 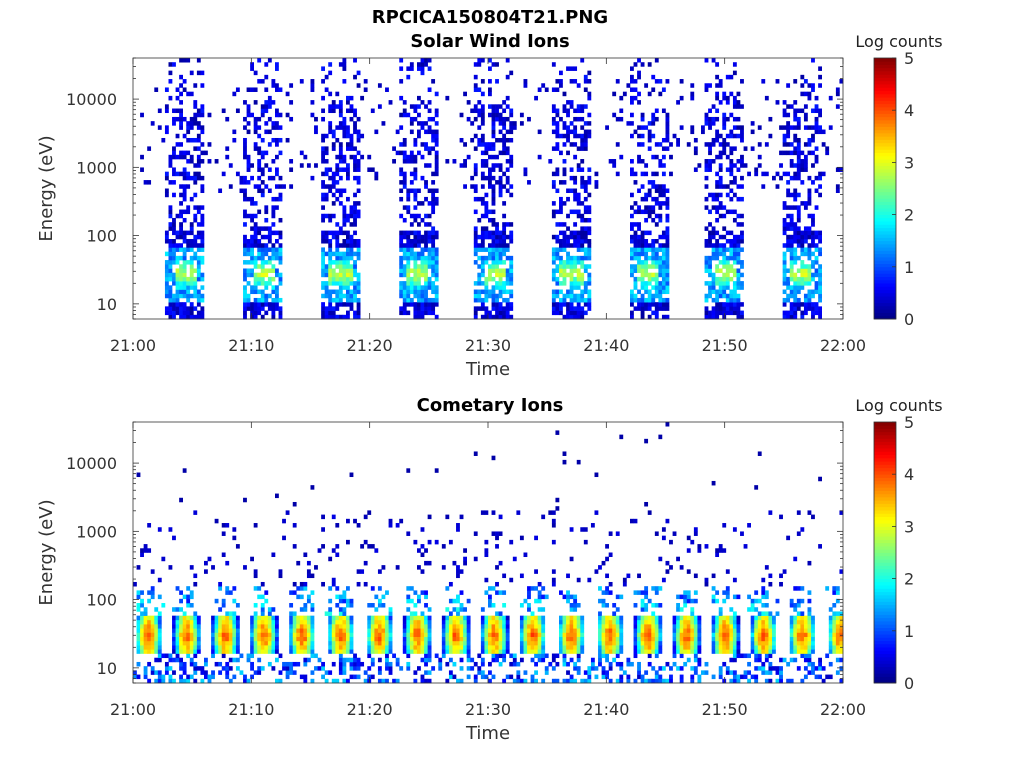 What do you see at coordinates (490, 405) in the screenshot?
I see `chart-title-cometary: Cometary Ions` at bounding box center [490, 405].